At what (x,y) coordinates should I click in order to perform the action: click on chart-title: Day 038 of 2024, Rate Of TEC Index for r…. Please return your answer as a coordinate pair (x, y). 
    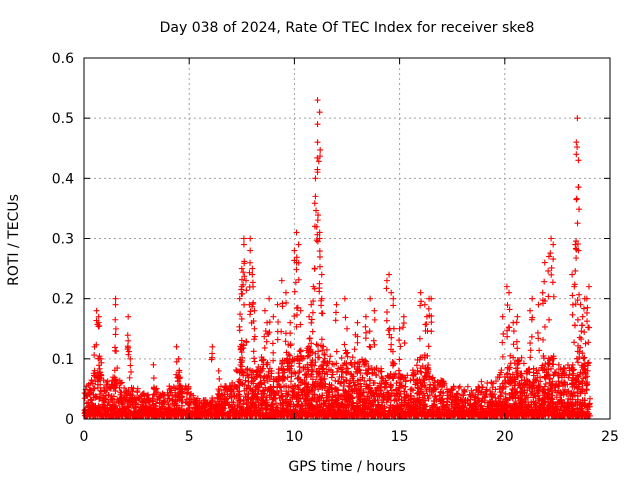
    Looking at the image, I should click on (347, 28).